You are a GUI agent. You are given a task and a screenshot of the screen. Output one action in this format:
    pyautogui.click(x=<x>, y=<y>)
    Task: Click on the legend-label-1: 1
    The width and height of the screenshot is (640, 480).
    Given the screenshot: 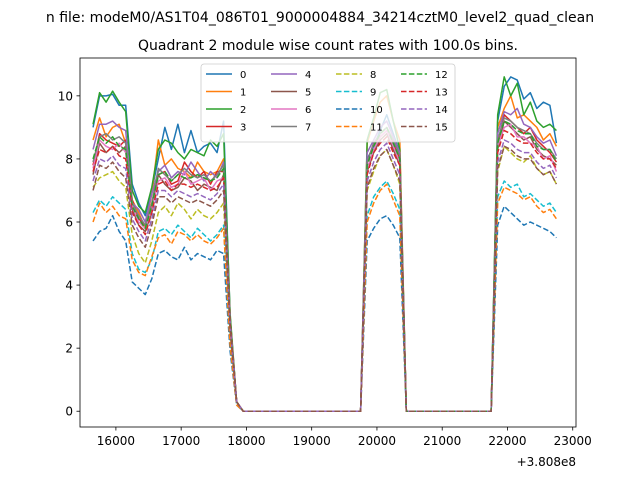 What is the action you would take?
    pyautogui.click(x=243, y=93)
    